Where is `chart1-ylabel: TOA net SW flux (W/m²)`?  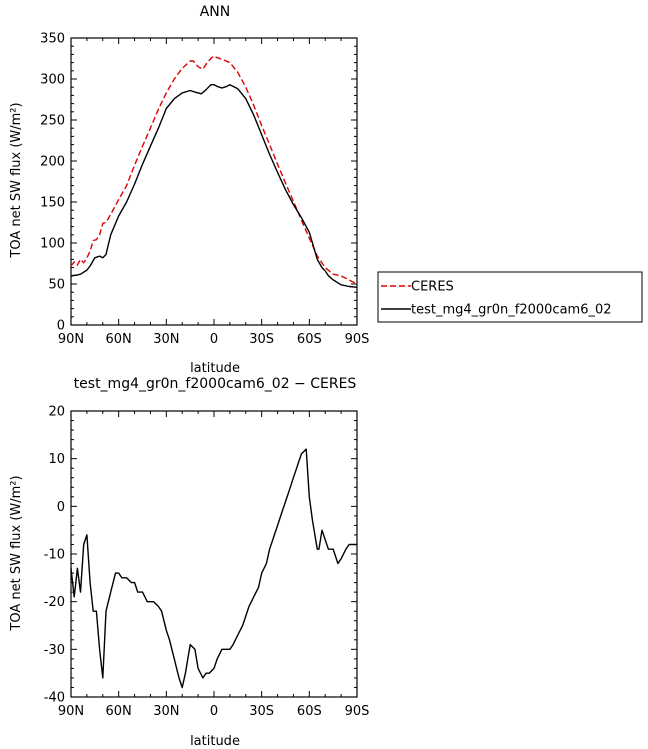 chart1-ylabel: TOA net SW flux (W/m²) is located at coordinates (16, 180).